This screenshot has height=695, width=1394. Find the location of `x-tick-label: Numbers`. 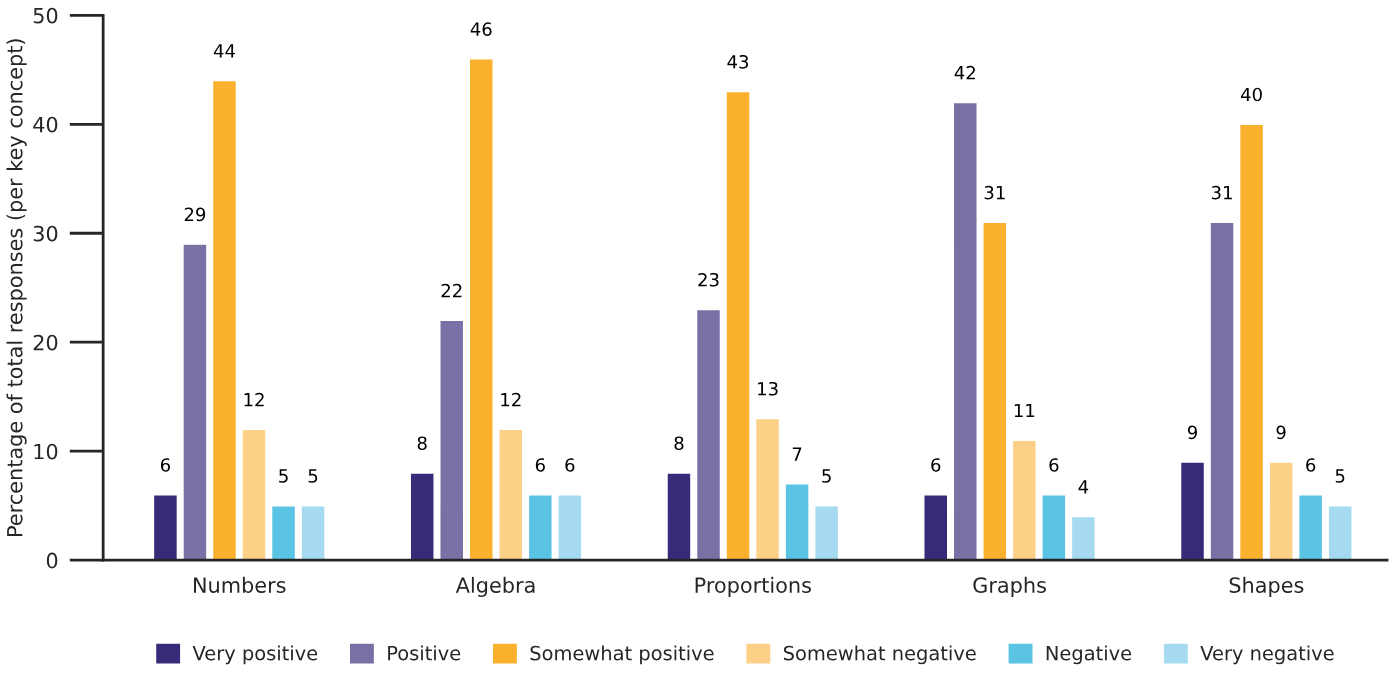

x-tick-label: Numbers is located at coordinates (240, 584).